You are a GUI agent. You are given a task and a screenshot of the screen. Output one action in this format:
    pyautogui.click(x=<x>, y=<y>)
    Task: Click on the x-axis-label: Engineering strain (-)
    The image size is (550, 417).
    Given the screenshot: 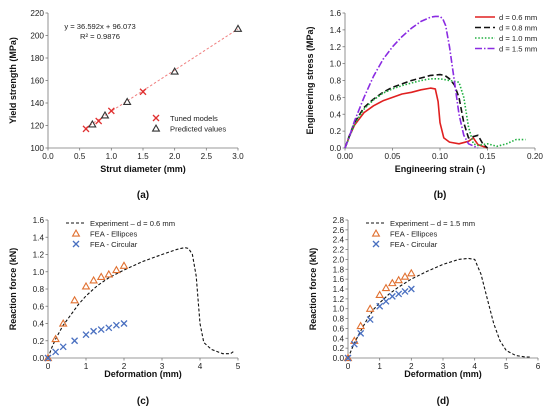 What is the action you would take?
    pyautogui.click(x=440, y=169)
    